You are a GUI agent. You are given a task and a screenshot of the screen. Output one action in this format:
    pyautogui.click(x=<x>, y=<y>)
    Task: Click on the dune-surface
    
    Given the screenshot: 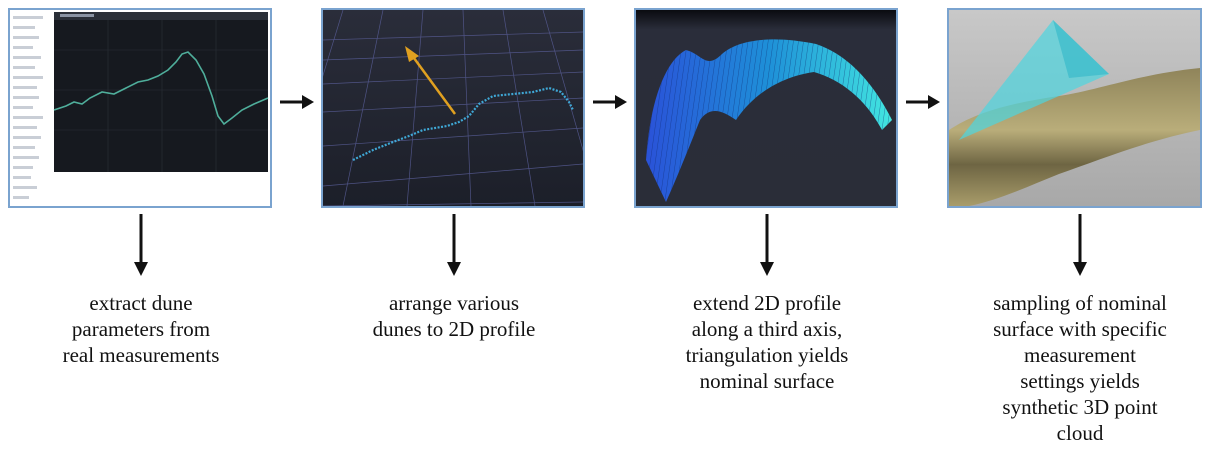 What is the action you would take?
    pyautogui.click(x=1074, y=137)
    